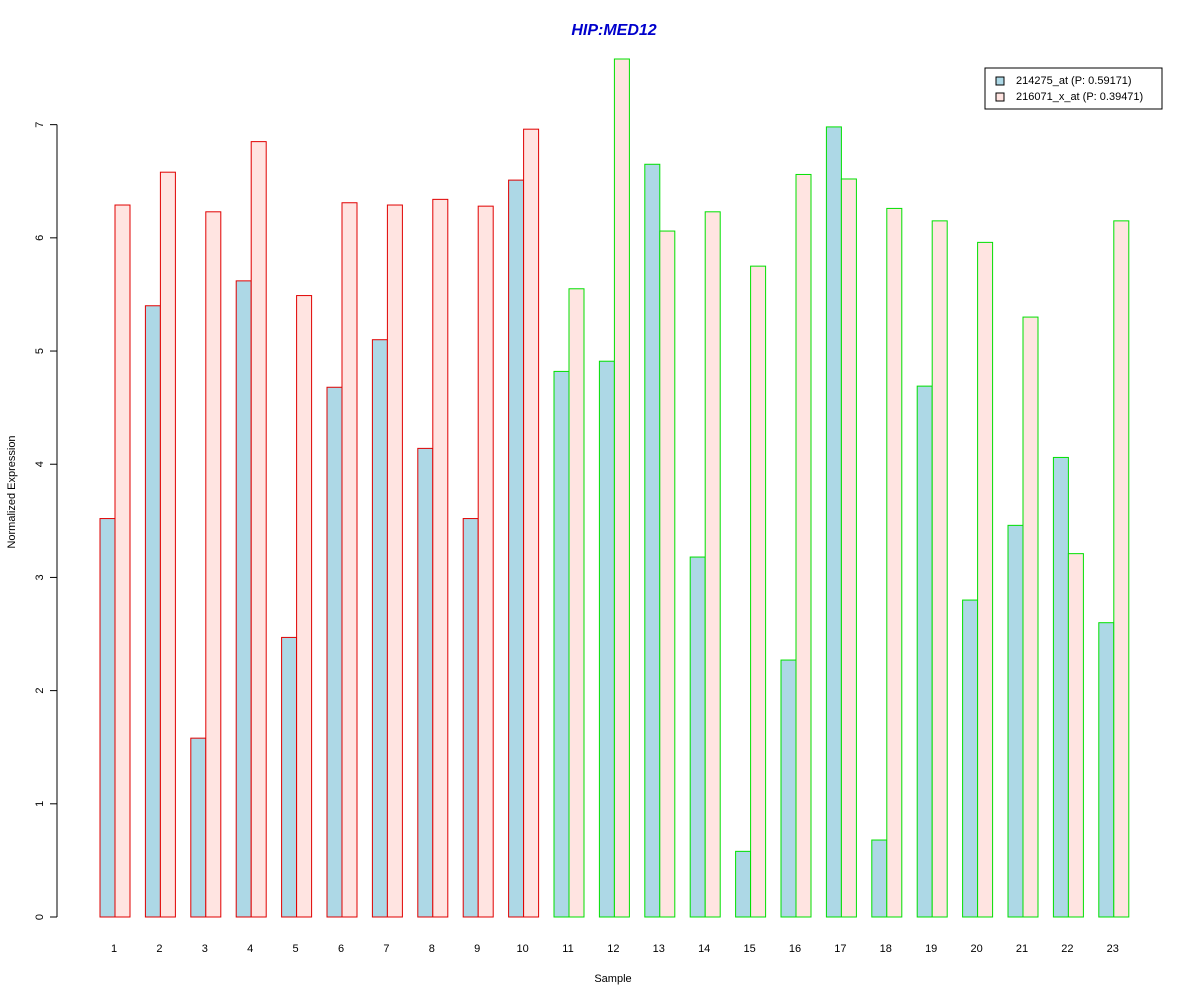  I want to click on x-tick-label: 18, so click(886, 949).